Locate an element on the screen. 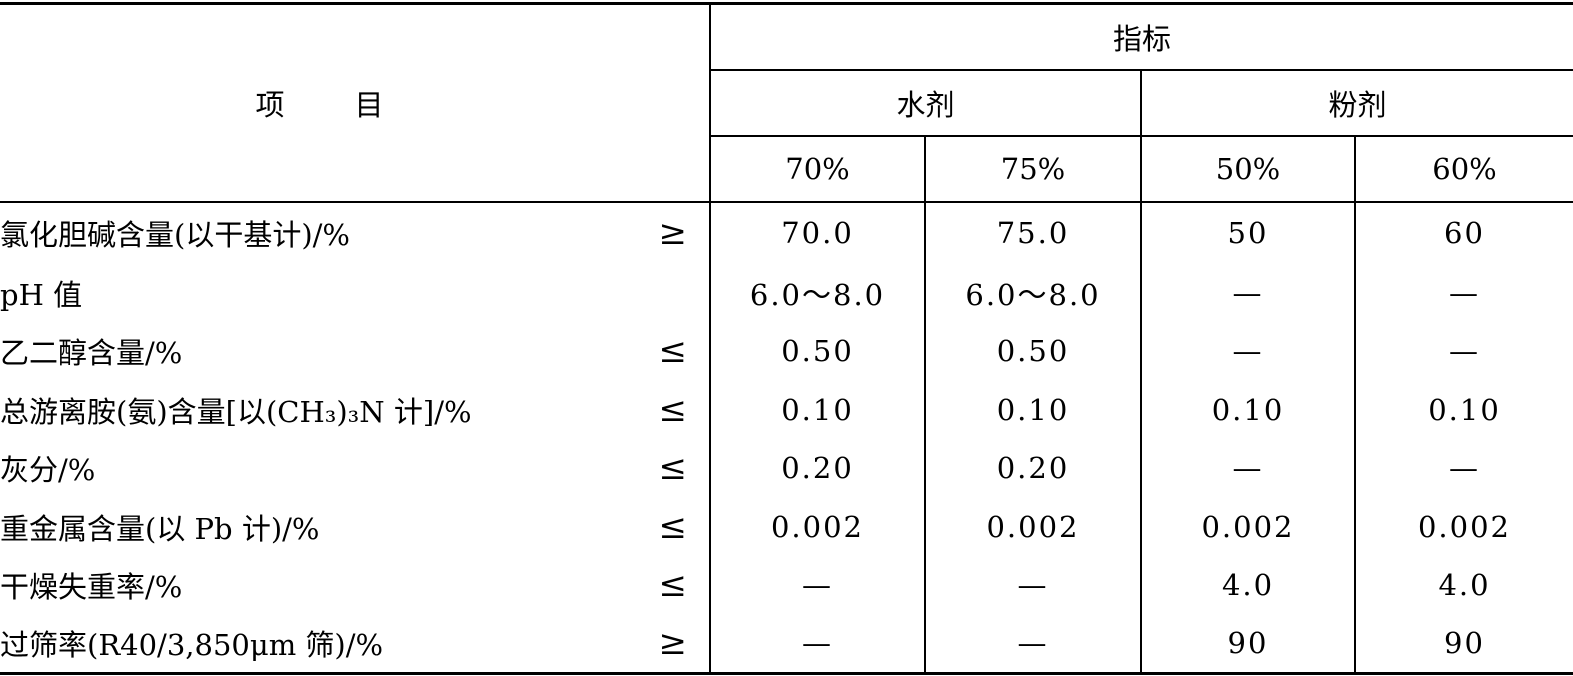 This screenshot has height=676, width=1573. value-cell: 60 is located at coordinates (1464, 233).